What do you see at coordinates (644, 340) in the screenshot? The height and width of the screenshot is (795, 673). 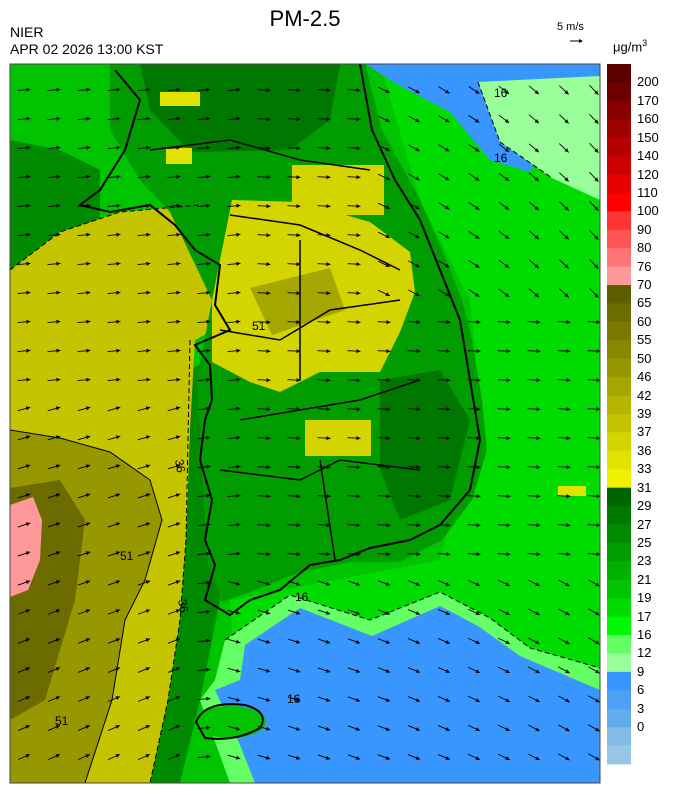 I see `colorbar-label: 55` at bounding box center [644, 340].